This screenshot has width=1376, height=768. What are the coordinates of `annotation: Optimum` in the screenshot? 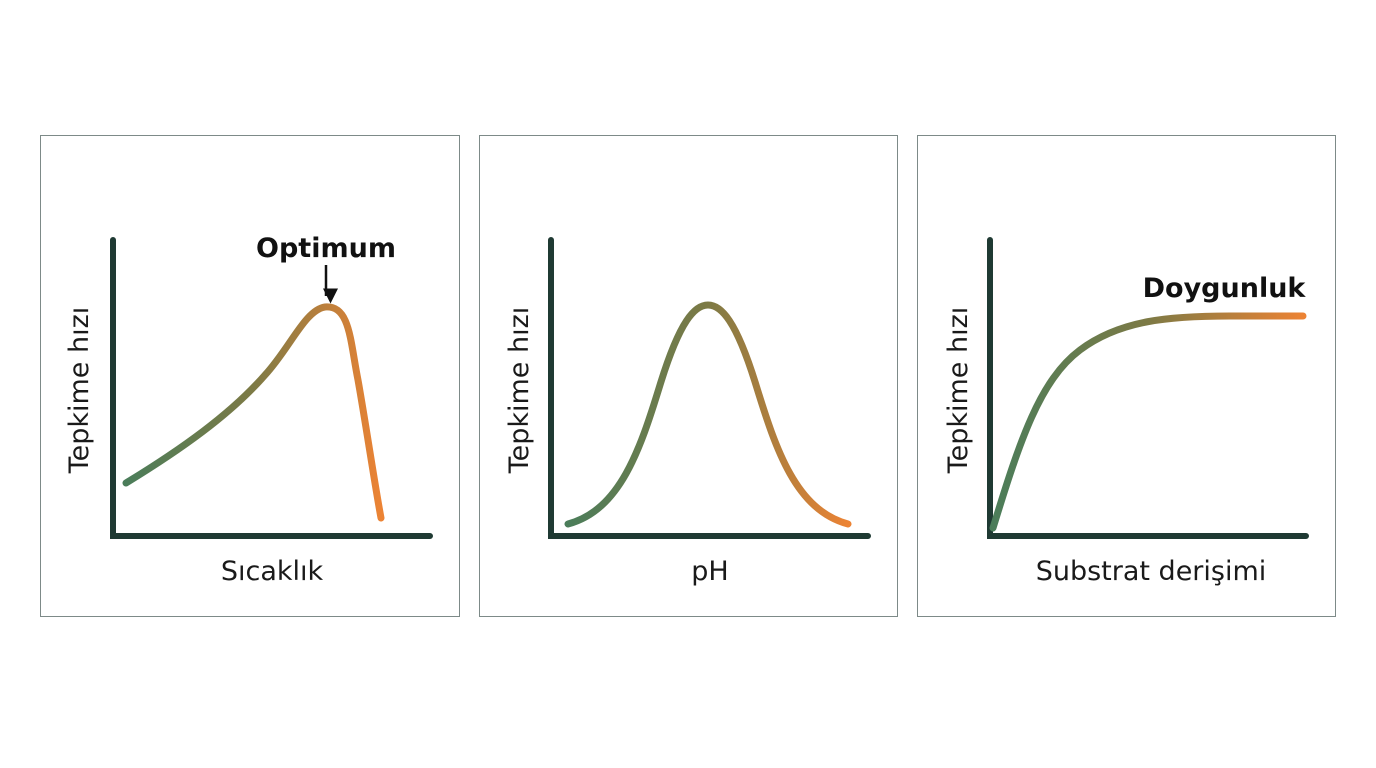 It's located at (326, 248).